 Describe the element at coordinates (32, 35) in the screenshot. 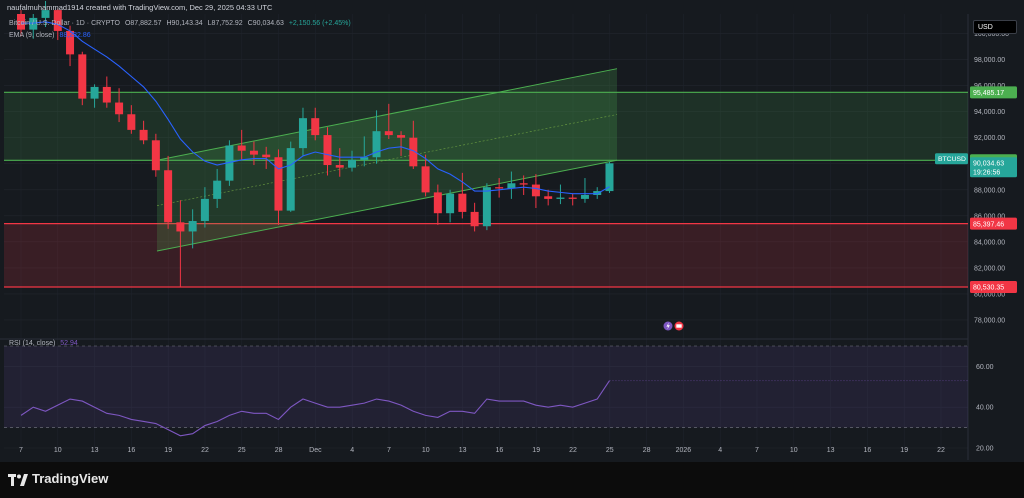

I see `ema-label: EMA (9, close)` at that location.